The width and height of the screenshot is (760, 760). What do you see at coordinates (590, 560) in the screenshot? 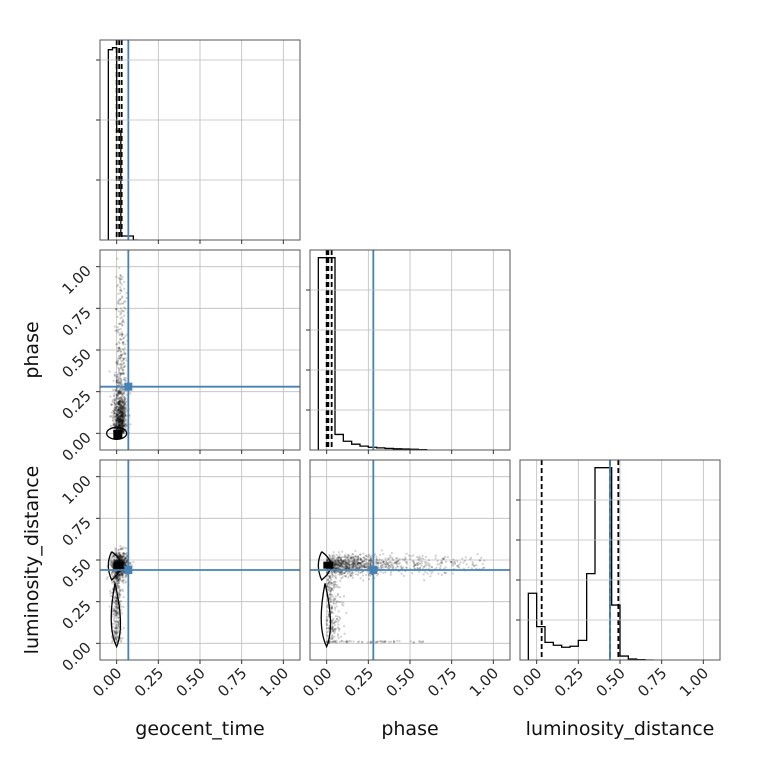
I see `panel-content` at bounding box center [590, 560].